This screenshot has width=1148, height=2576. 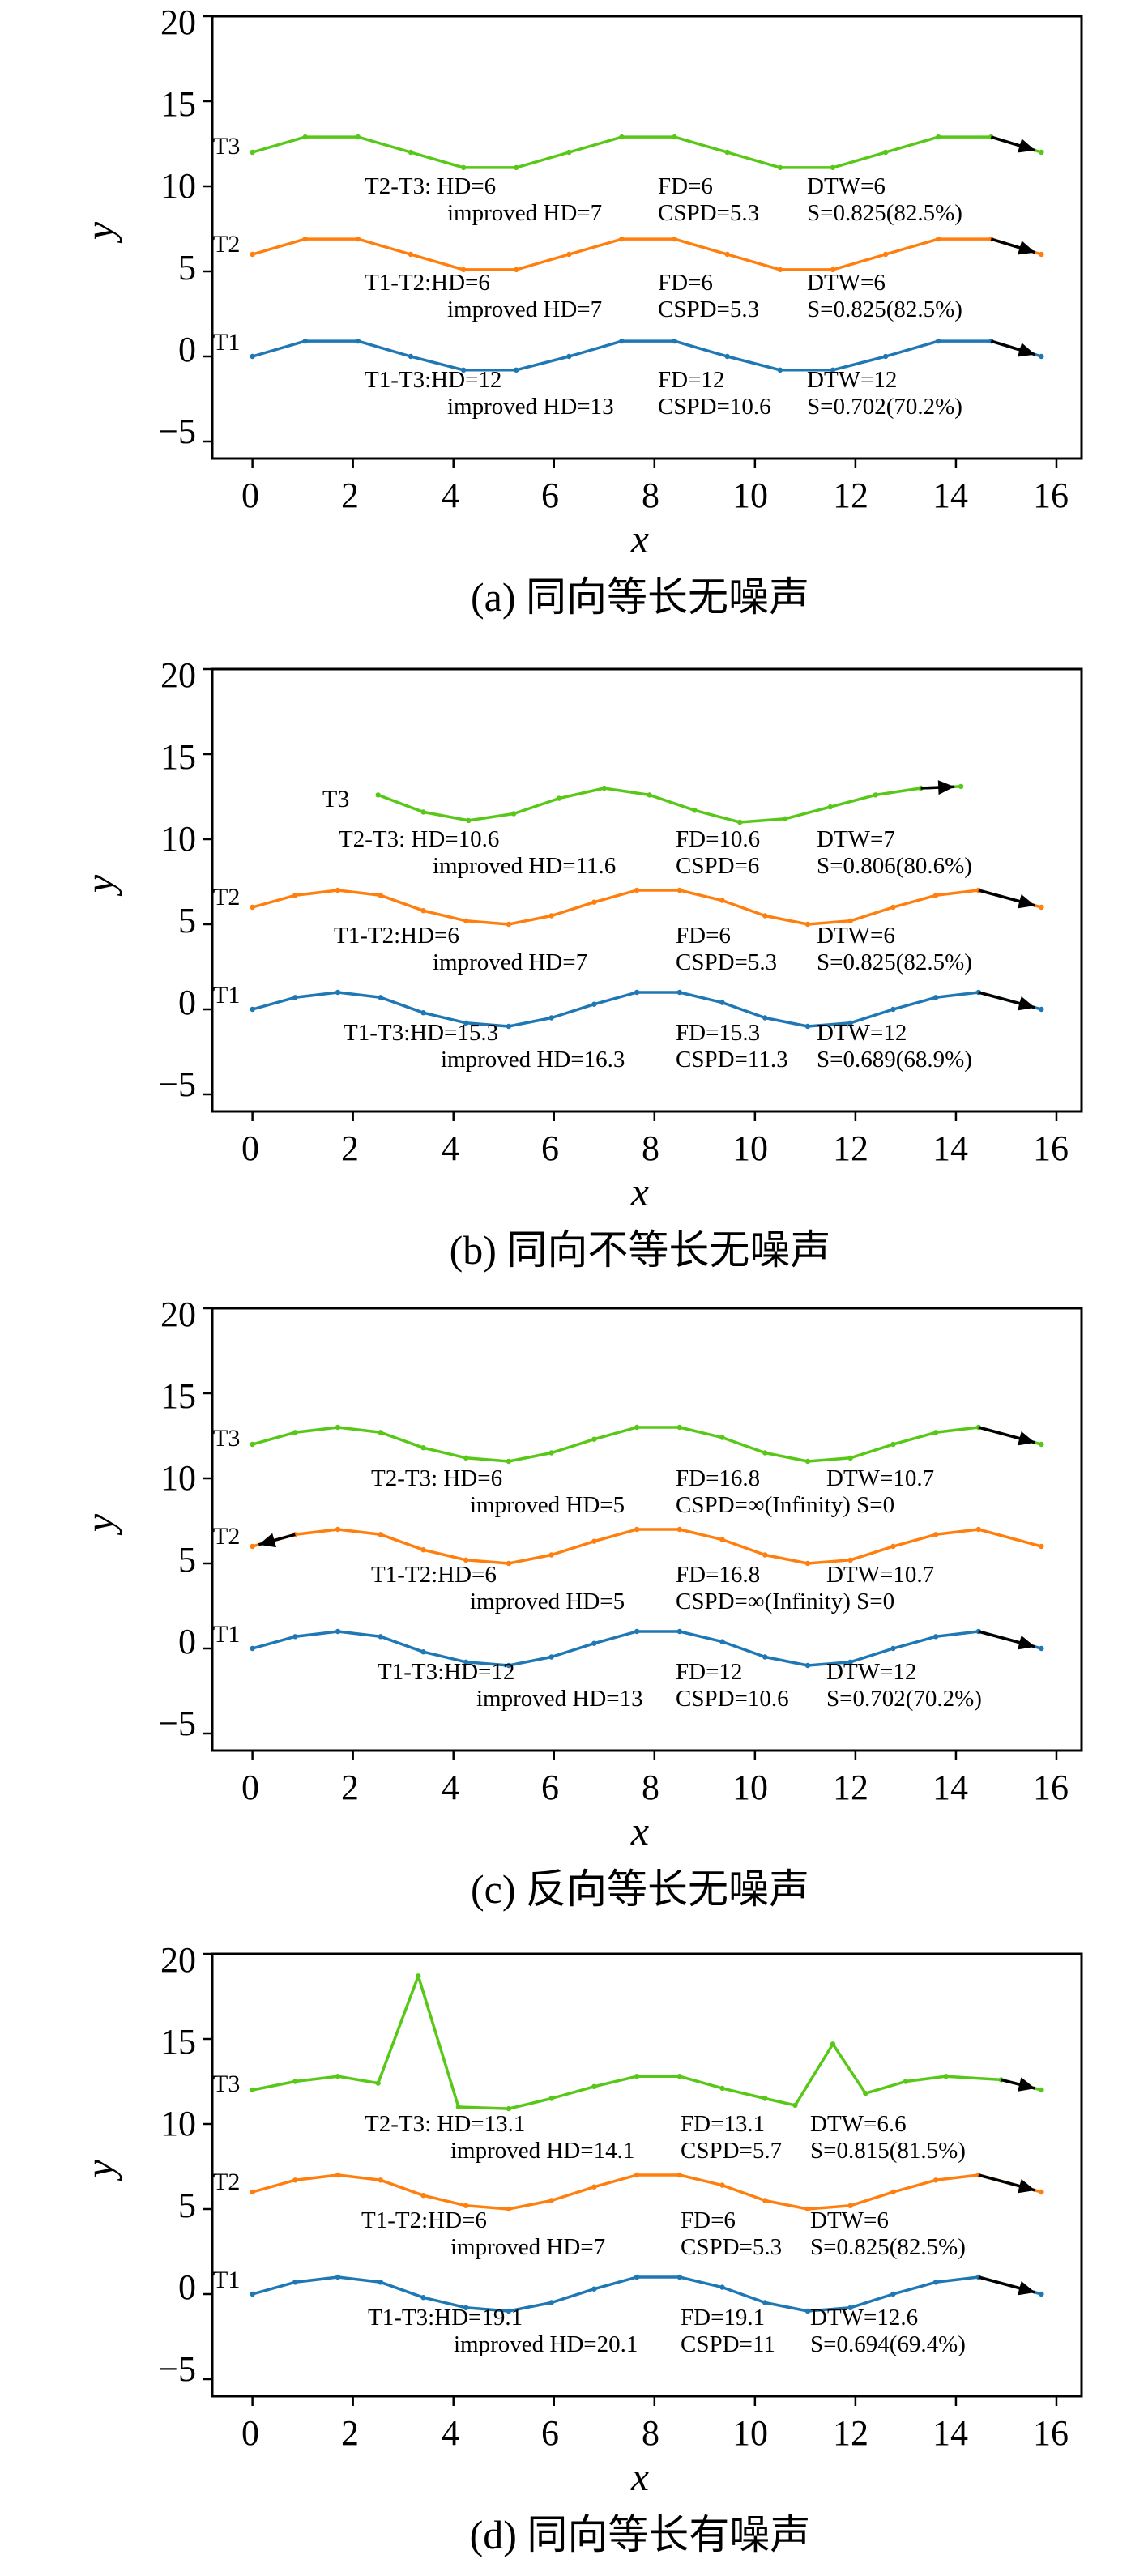 What do you see at coordinates (647, 152) in the screenshot?
I see `series-line-t3` at bounding box center [647, 152].